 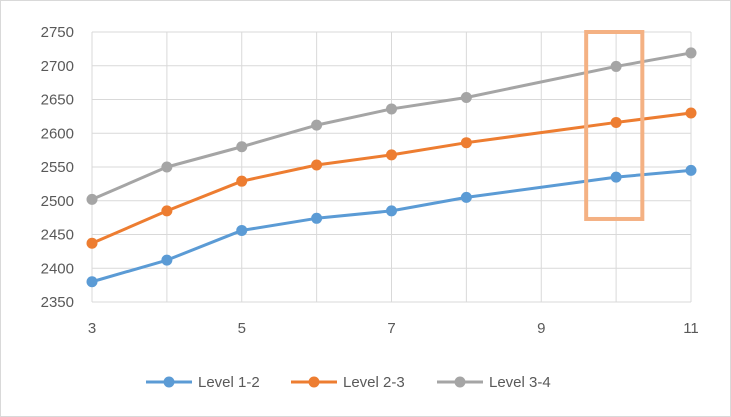 I want to click on y-tick-label: 2600, so click(x=57, y=133).